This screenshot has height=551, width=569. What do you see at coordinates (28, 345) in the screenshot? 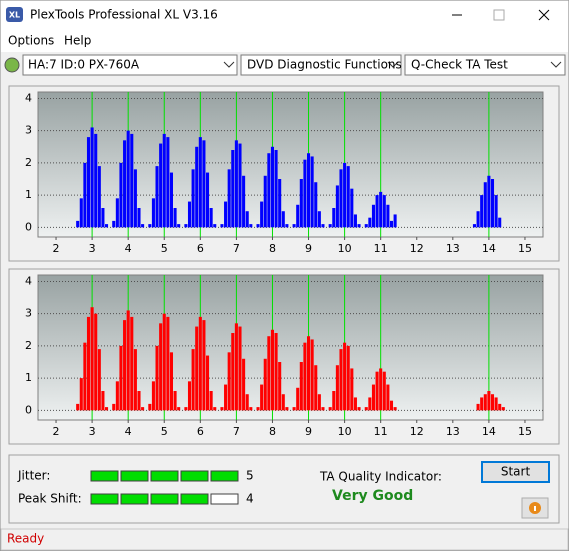
I see `y-tick-label: 2` at bounding box center [28, 345].